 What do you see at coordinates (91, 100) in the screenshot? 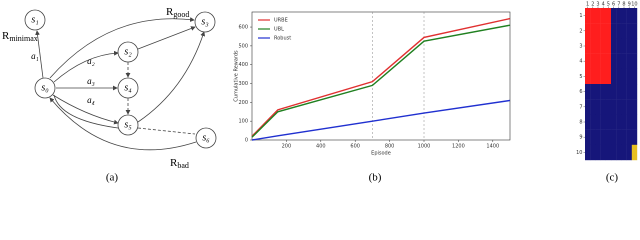
I see `edge-label: a₄` at bounding box center [91, 100].